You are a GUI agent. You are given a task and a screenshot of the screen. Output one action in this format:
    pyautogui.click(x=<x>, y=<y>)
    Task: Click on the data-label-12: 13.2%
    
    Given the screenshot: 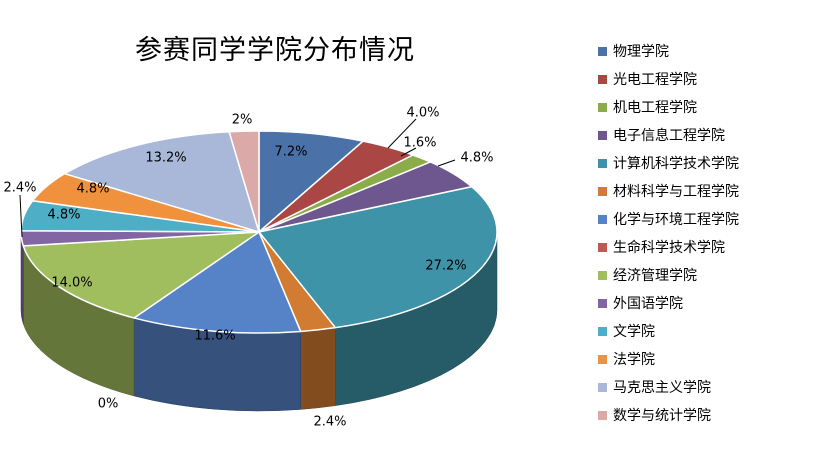 What is the action you would take?
    pyautogui.click(x=165, y=158)
    